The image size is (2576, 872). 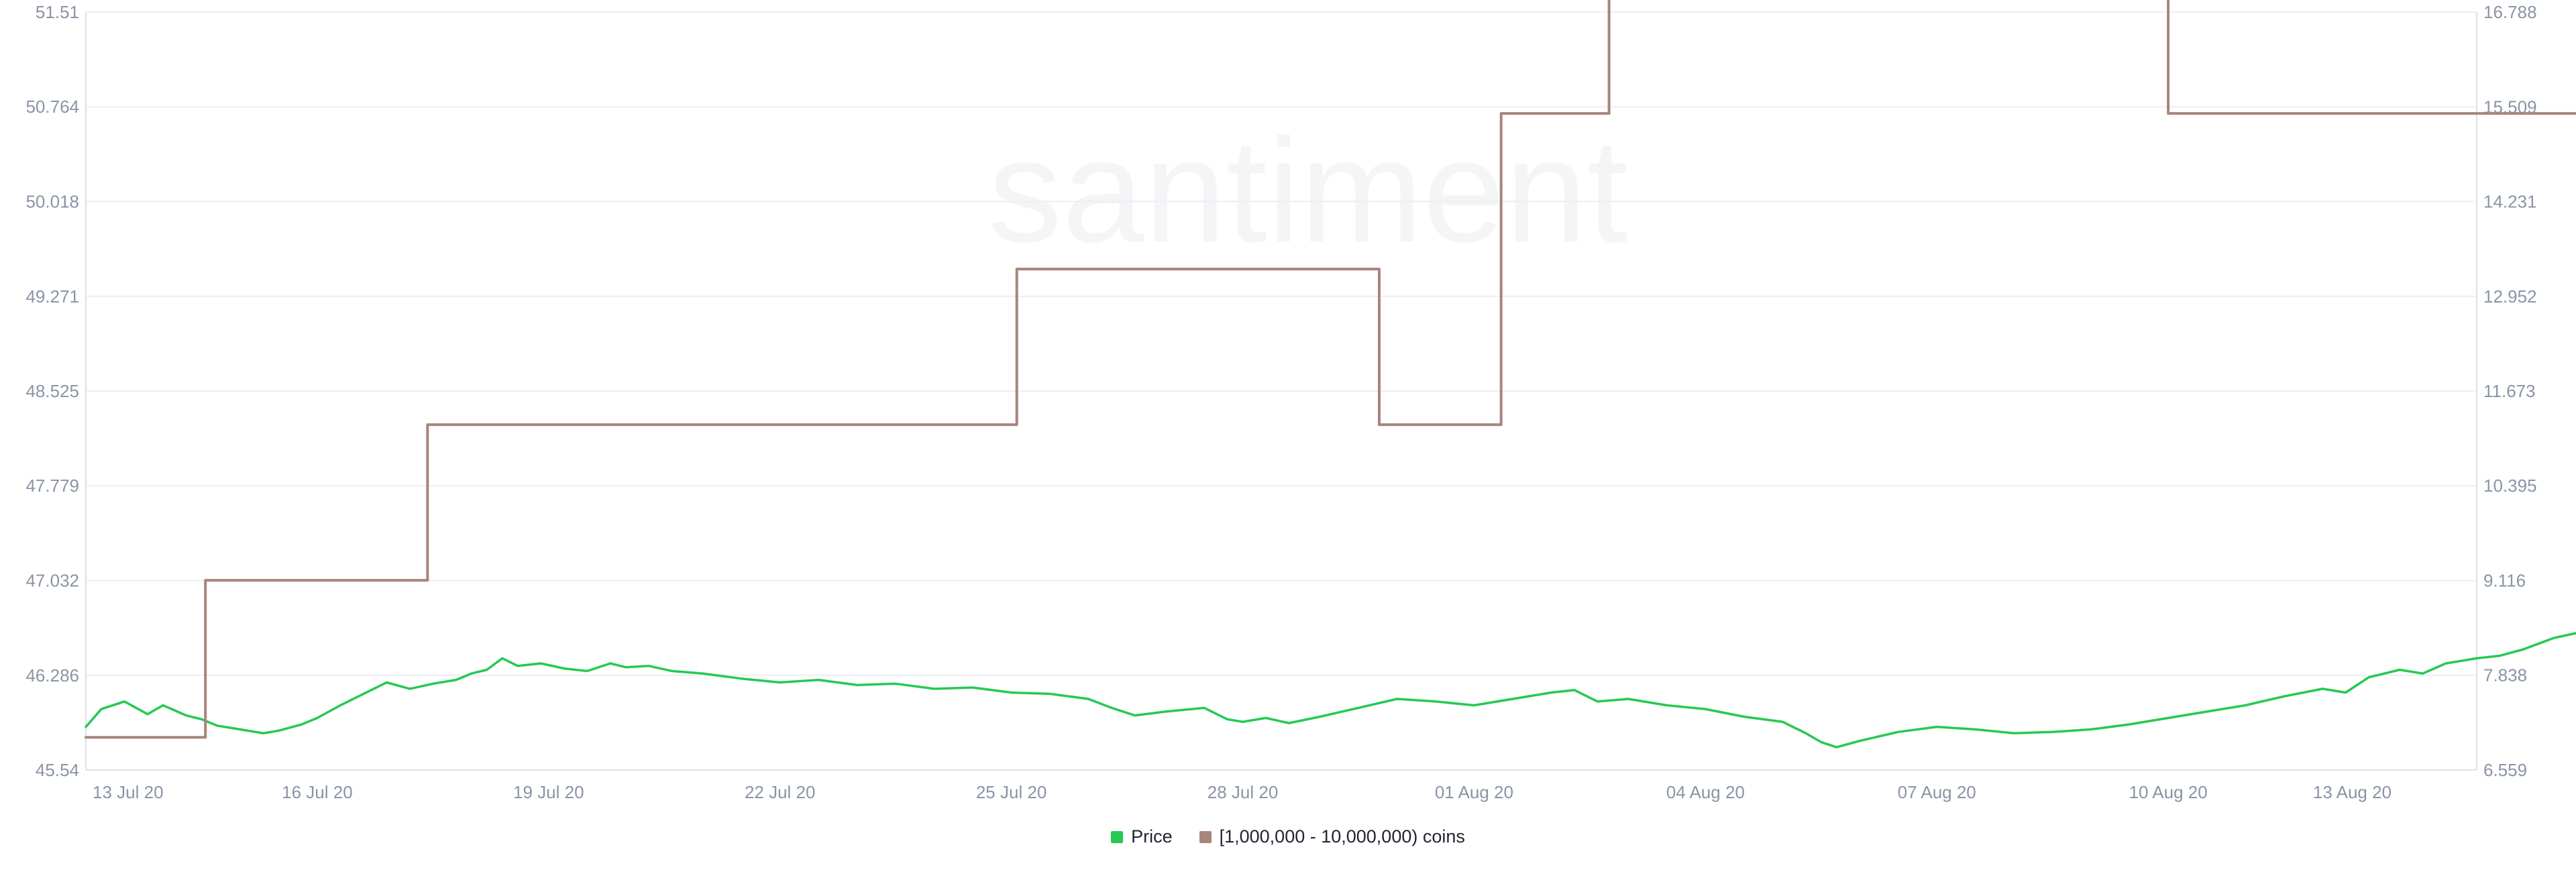 What do you see at coordinates (1243, 792) in the screenshot?
I see `x-tick-label: 28 Jul 20` at bounding box center [1243, 792].